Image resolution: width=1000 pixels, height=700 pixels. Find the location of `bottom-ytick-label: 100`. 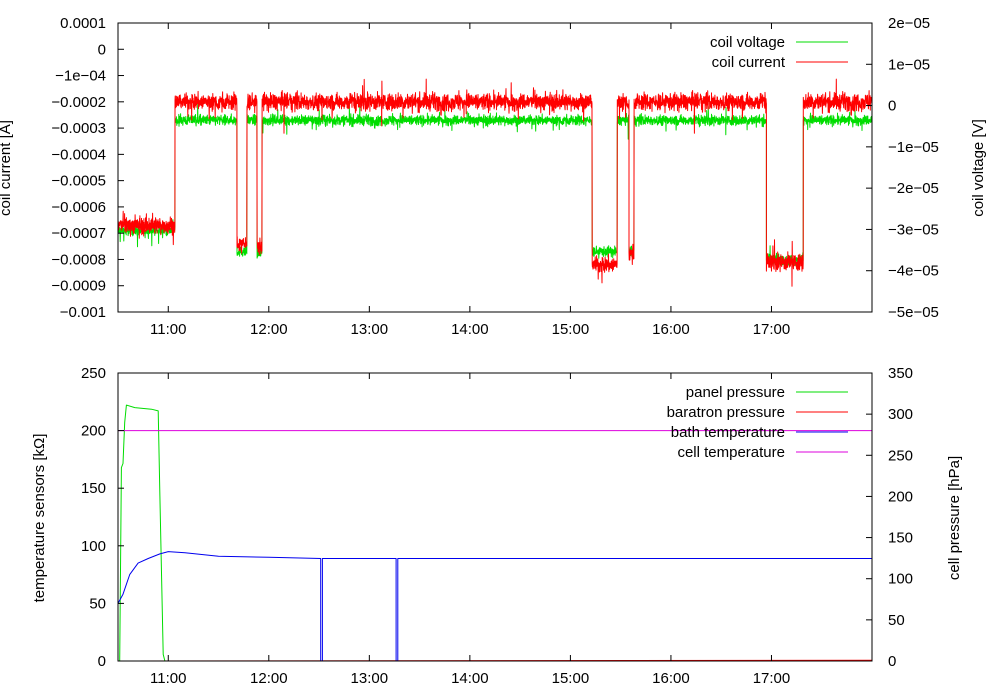

bottom-ytick-label: 100 is located at coordinates (93, 546).